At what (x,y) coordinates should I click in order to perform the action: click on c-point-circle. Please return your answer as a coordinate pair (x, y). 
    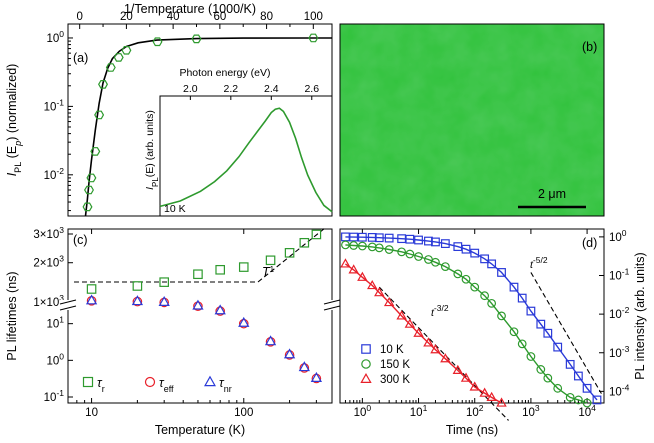
    Looking at the image, I should click on (220, 311).